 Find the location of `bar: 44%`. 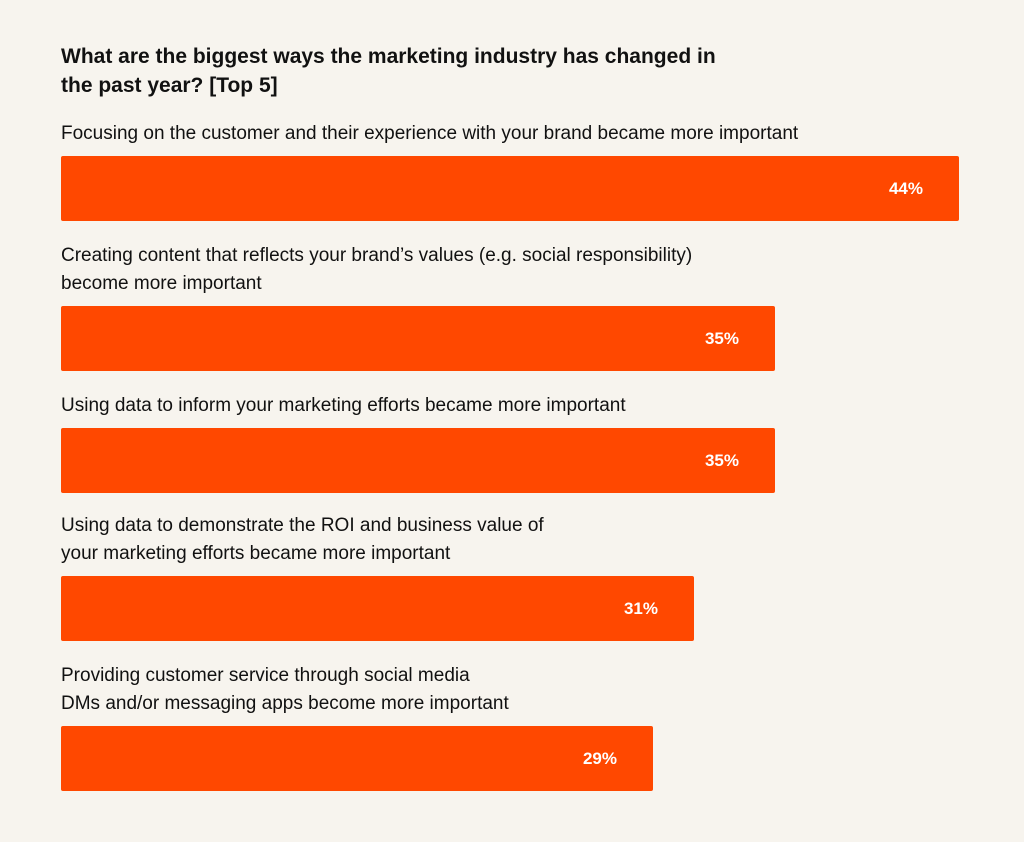

bar: 44% is located at coordinates (510, 188).